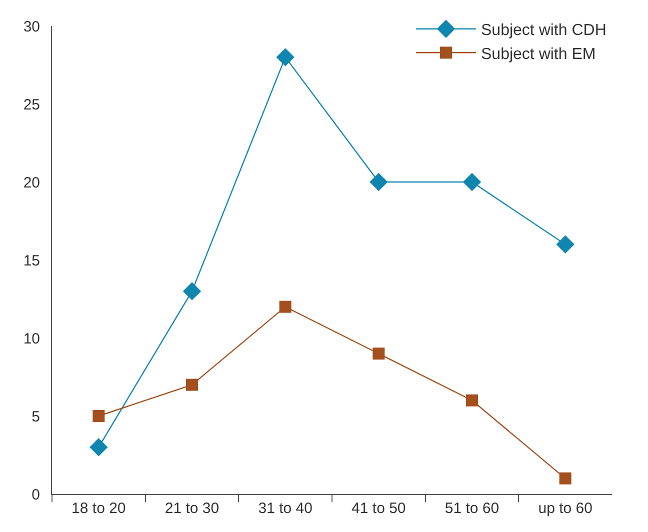 The image size is (648, 532). What do you see at coordinates (285, 508) in the screenshot?
I see `x-tick-label: 31 to 40` at bounding box center [285, 508].